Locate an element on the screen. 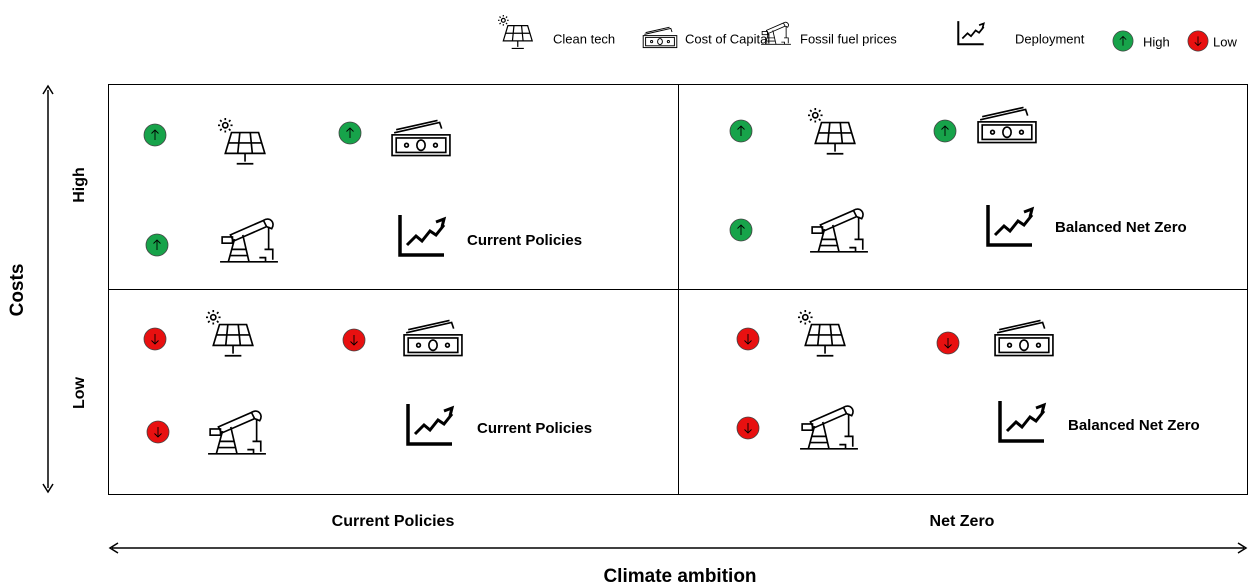 Image resolution: width=1250 pixels, height=587 pixels. high-icon is located at coordinates (1123, 41).